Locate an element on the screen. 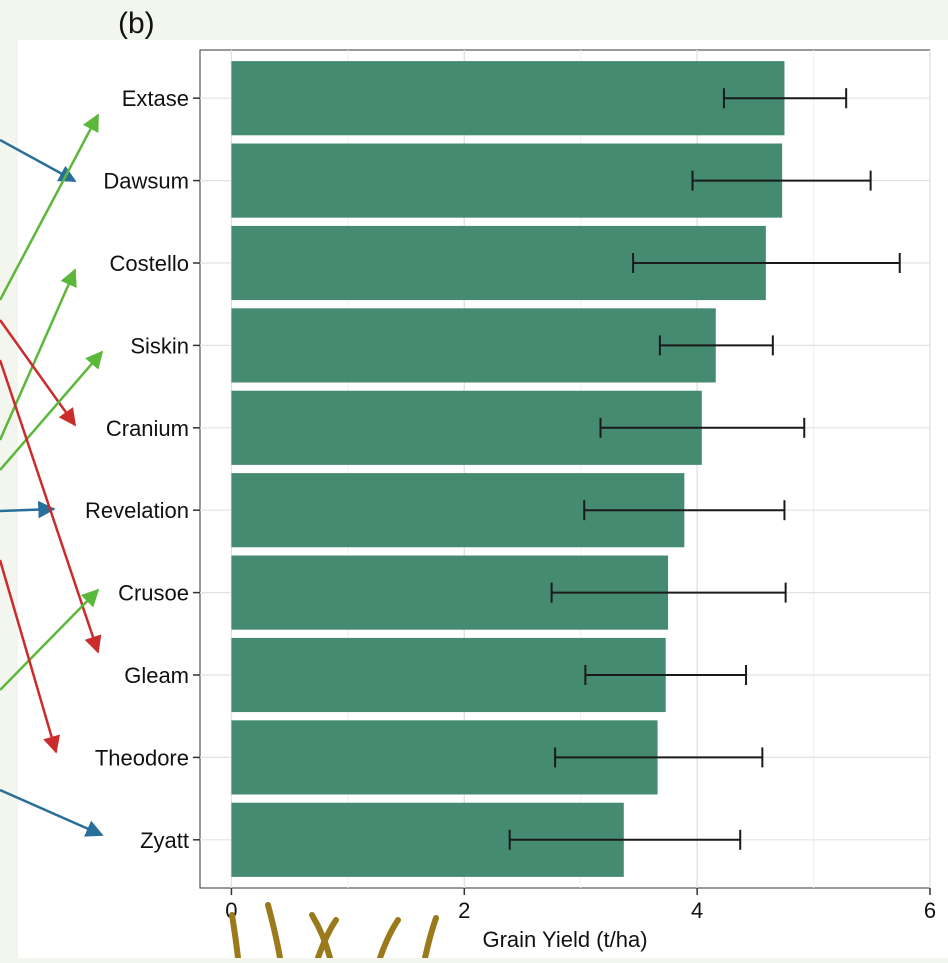 The image size is (948, 963). arrow-blue-dawsum is located at coordinates (38, 160).